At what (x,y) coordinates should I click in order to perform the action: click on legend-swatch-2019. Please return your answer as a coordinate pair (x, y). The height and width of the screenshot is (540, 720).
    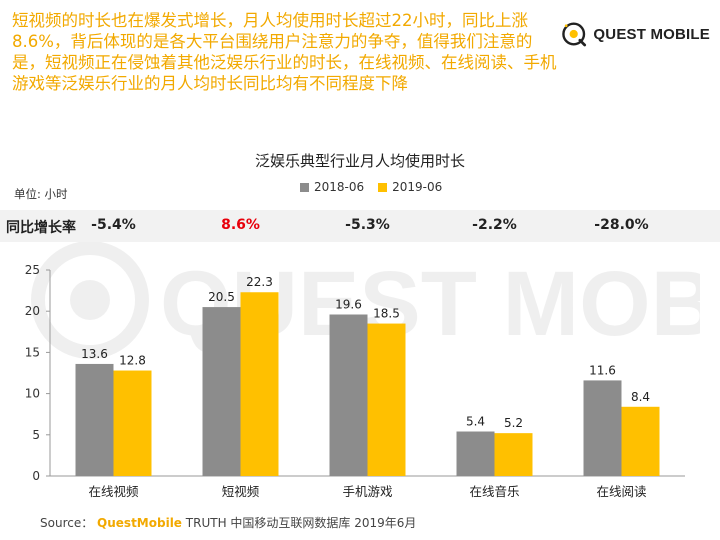
    Looking at the image, I should click on (383, 187).